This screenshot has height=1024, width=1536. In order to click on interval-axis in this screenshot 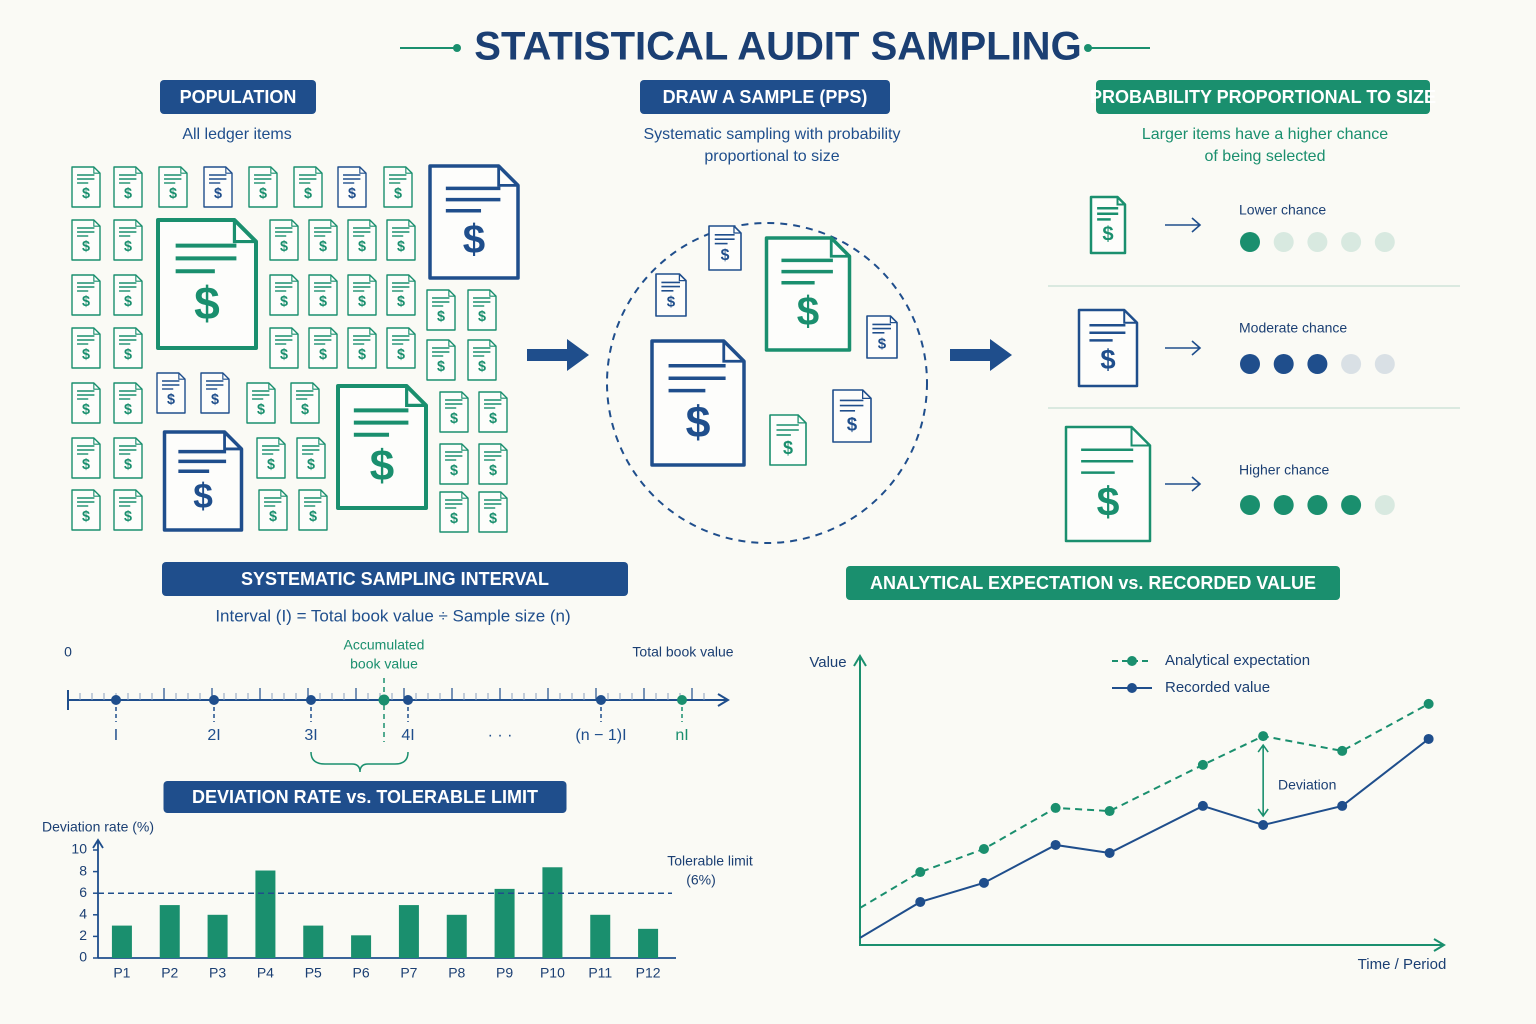, I will do `click(398, 700)`.